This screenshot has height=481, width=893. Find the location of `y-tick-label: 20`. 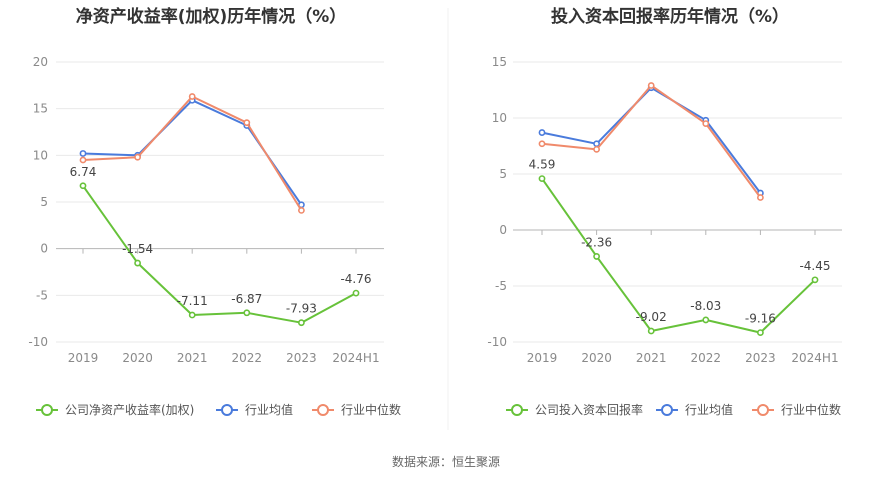

y-tick-label: 20 is located at coordinates (40, 62).